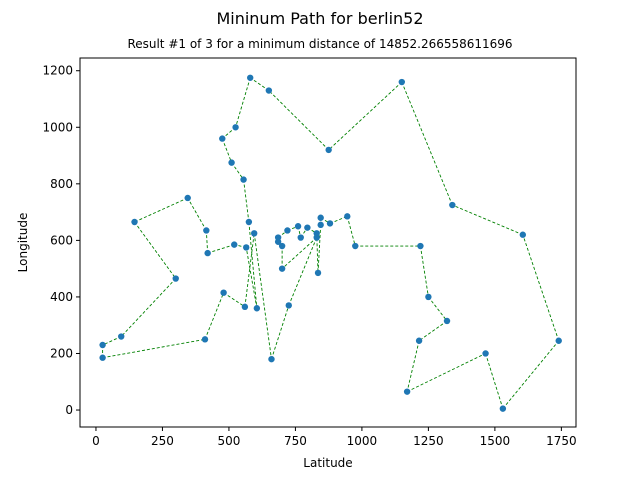  I want to click on chart-title: Mininum Path for berlin52, so click(319, 18).